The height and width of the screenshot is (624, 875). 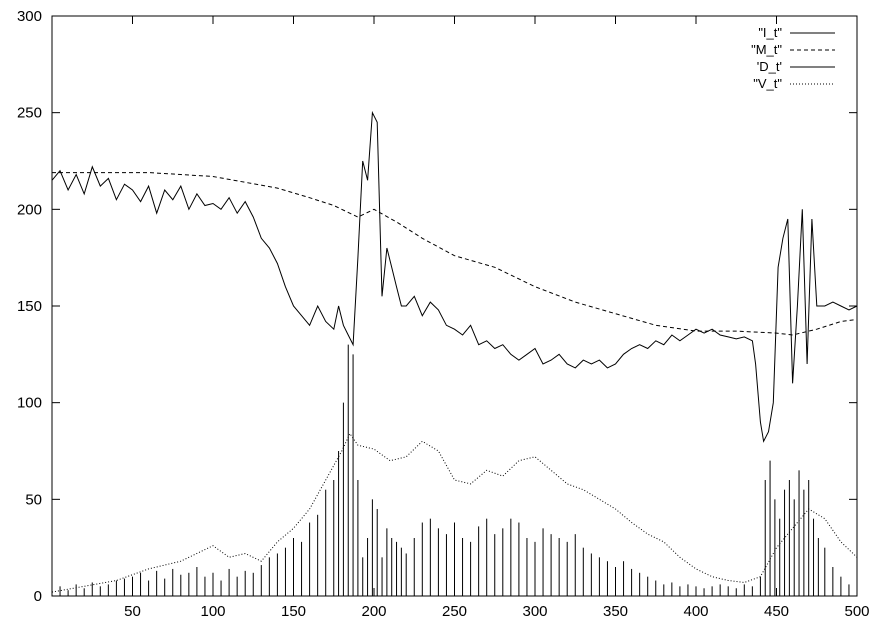 What do you see at coordinates (615, 611) in the screenshot?
I see `x-tick-label: 350` at bounding box center [615, 611].